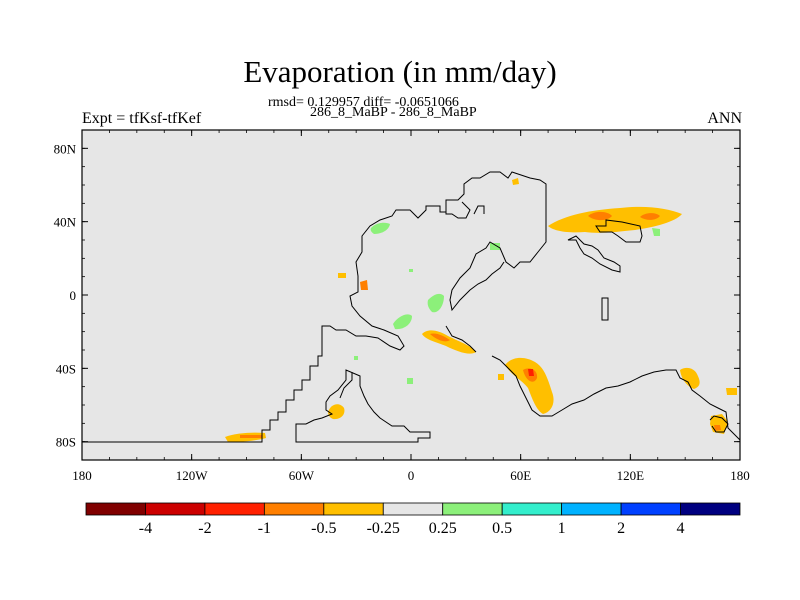 The height and width of the screenshot is (600, 800). I want to click on experiment-label: Expt = tfKsf-tfKef, so click(142, 118).